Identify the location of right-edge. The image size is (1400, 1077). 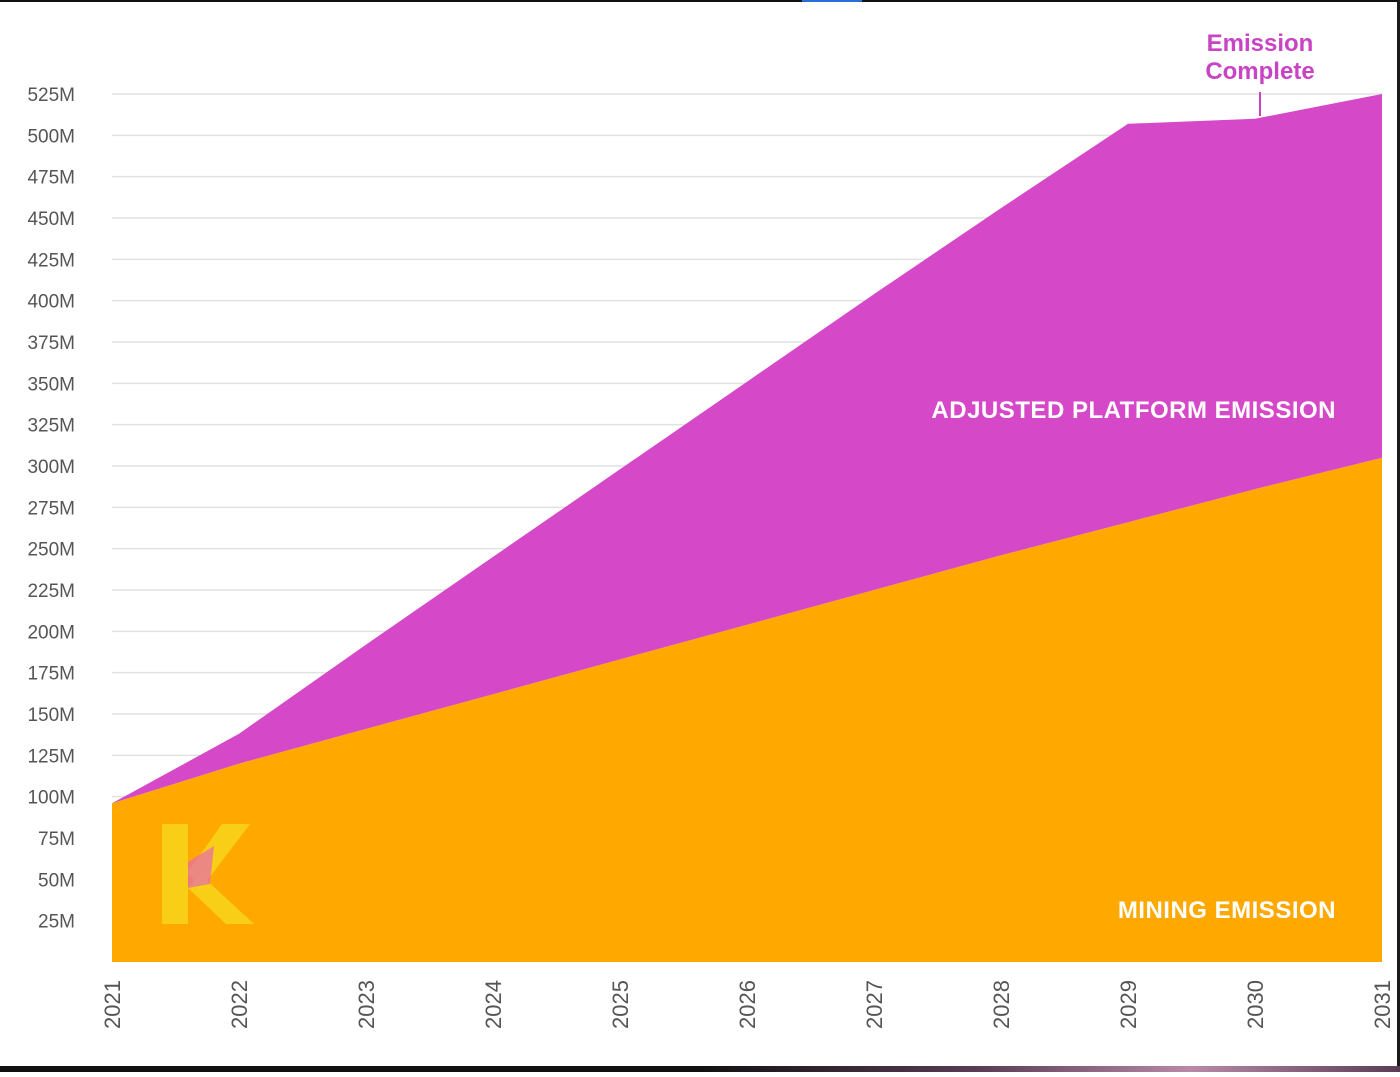
(1398, 536).